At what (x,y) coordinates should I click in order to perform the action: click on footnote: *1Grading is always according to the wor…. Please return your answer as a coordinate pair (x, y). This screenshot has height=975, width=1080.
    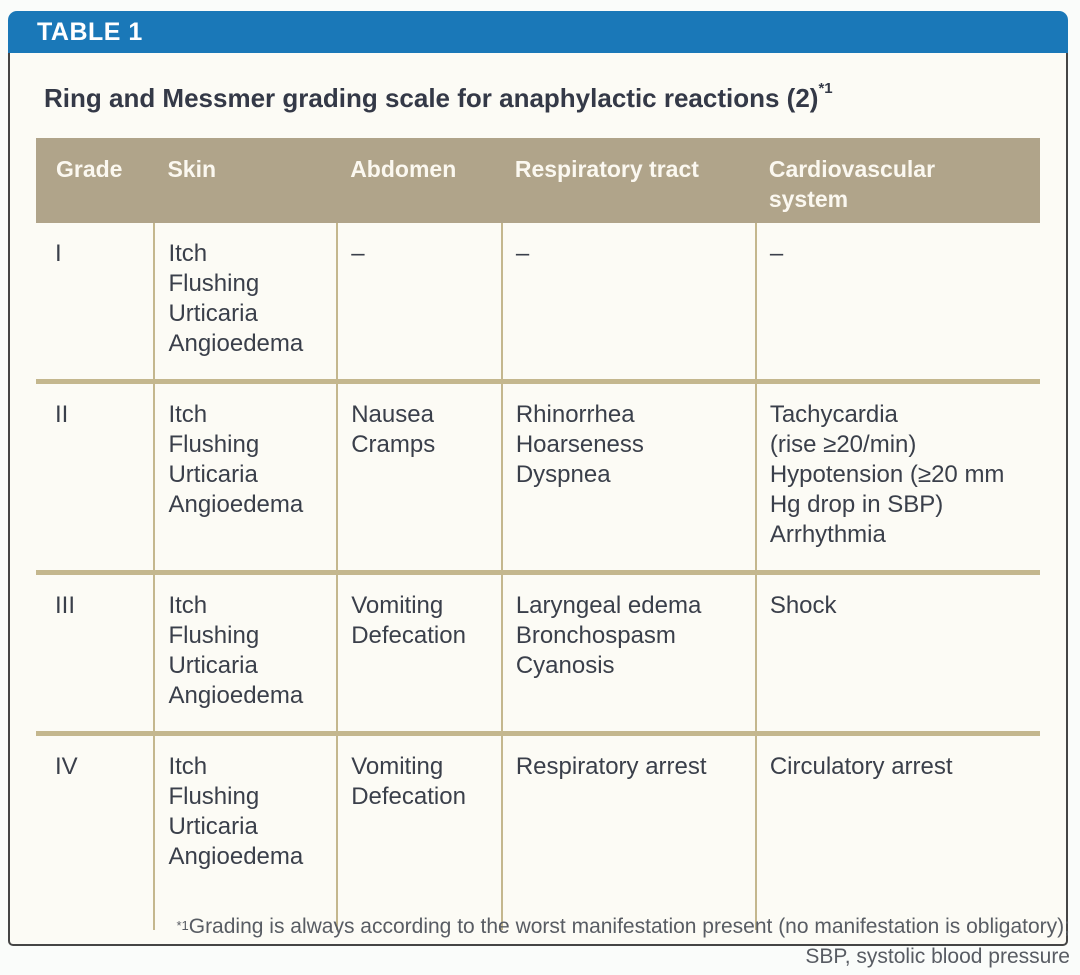
    Looking at the image, I should click on (539, 942).